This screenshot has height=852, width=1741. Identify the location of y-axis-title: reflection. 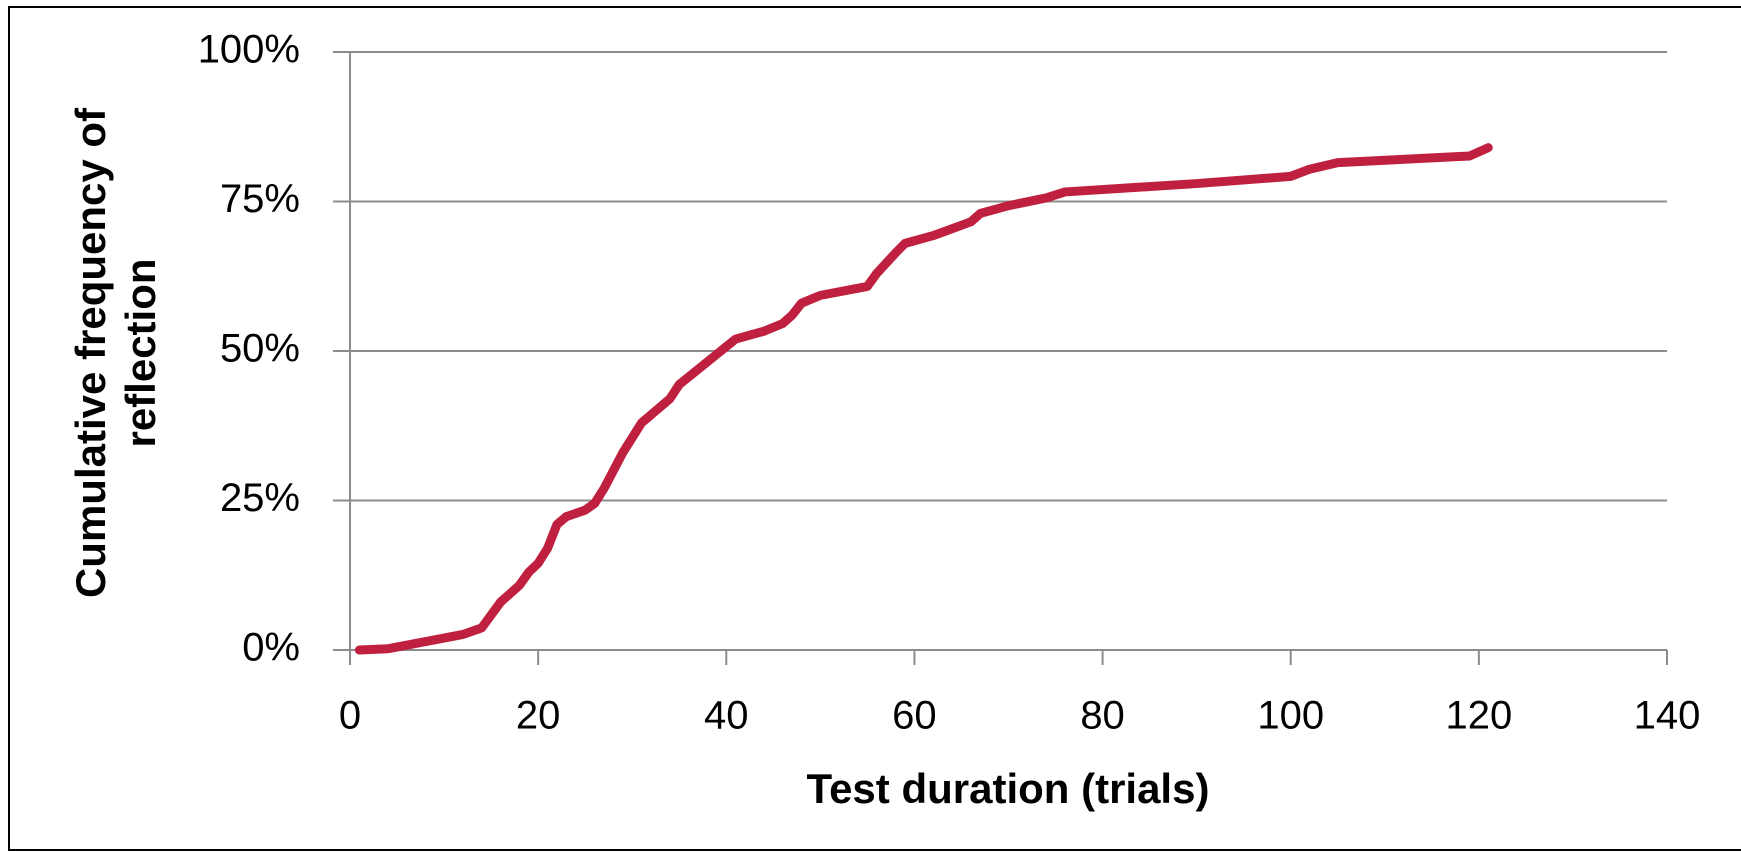
(140, 352).